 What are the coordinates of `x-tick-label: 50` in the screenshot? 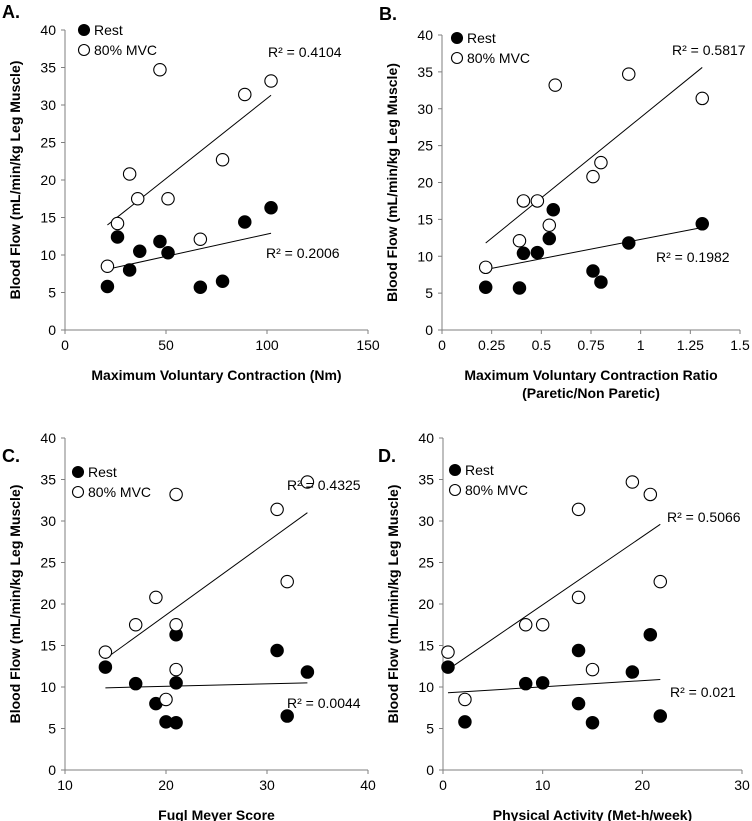 It's located at (166, 345).